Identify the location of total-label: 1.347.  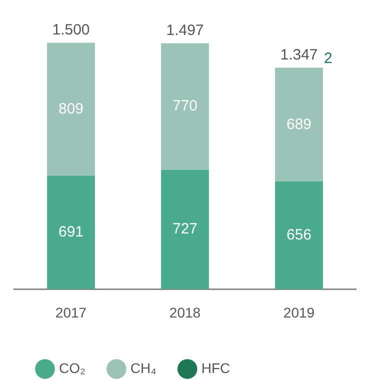
(299, 55).